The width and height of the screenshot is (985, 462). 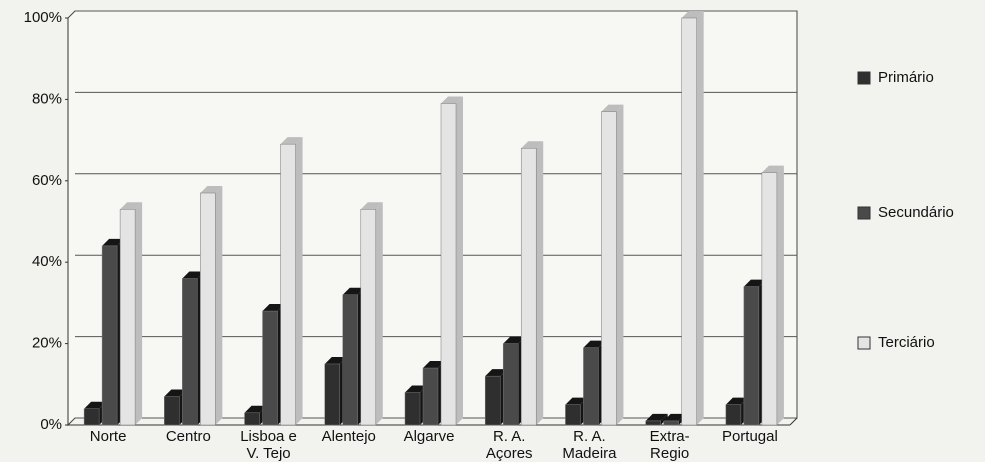 What do you see at coordinates (669, 445) in the screenshot?
I see `x-tick-label: Extra-Regio` at bounding box center [669, 445].